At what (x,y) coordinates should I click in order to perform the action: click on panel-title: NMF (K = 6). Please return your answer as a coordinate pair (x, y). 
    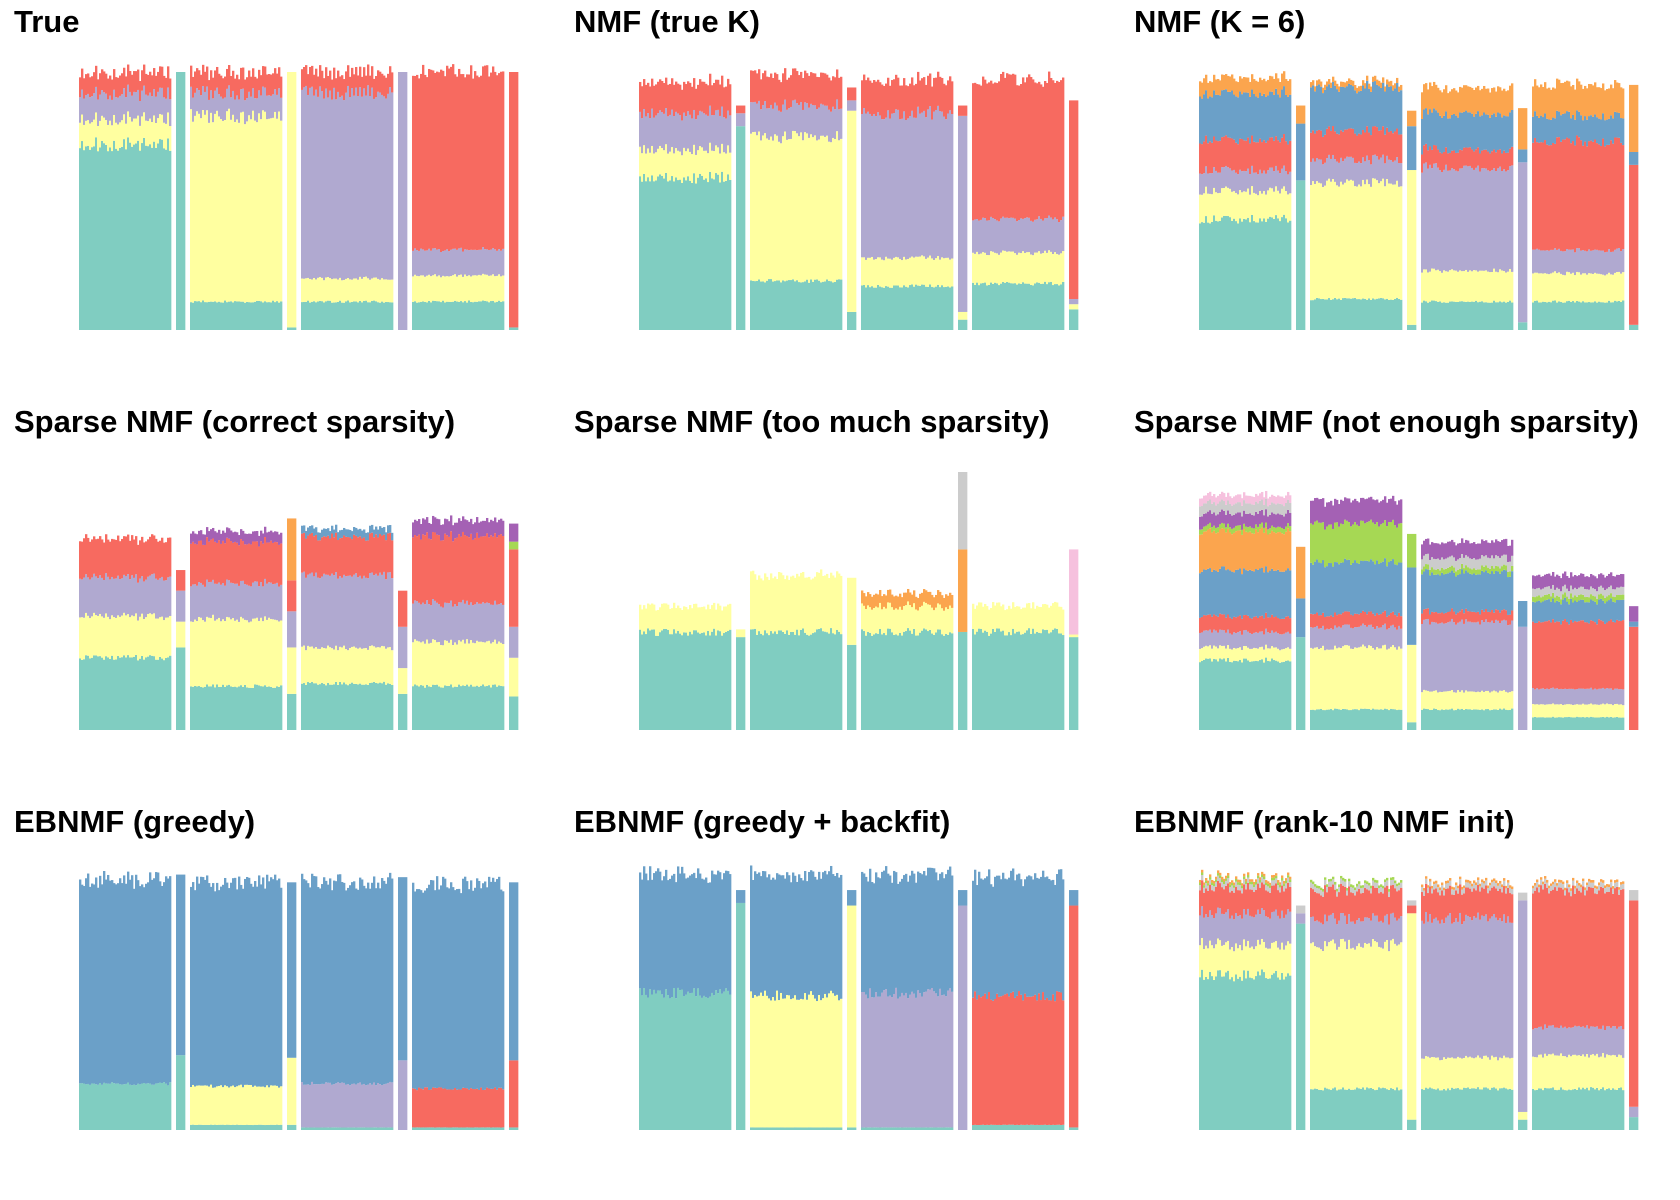
    Looking at the image, I should click on (1220, 21).